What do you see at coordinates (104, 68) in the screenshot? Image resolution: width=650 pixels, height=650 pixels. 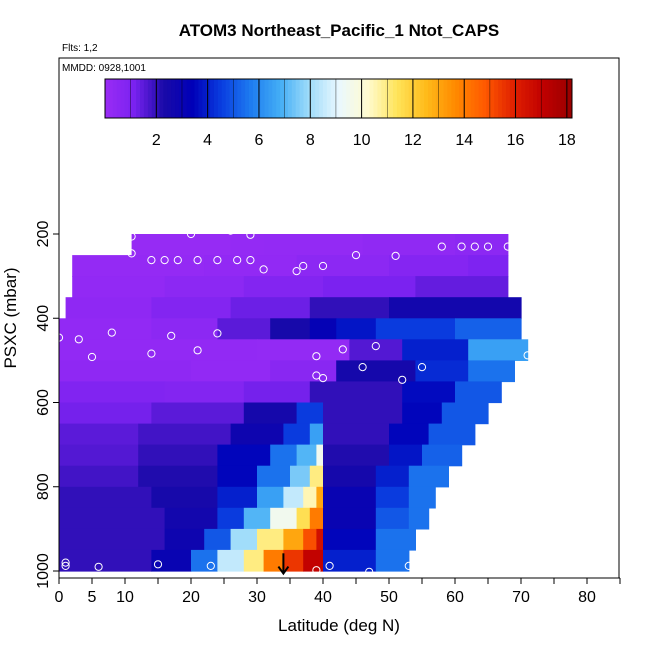 I see `date-annotation: MMDD: 0928,1001` at bounding box center [104, 68].